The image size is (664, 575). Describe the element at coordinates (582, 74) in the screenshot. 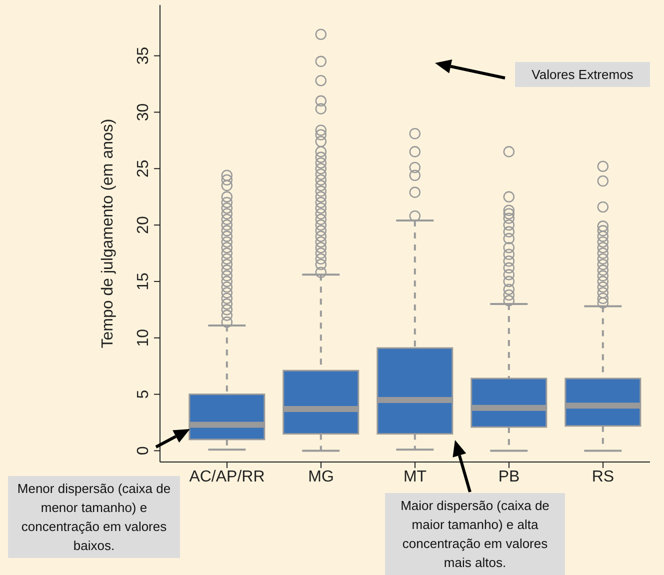

I see `annotation: Valores Extremos` at that location.